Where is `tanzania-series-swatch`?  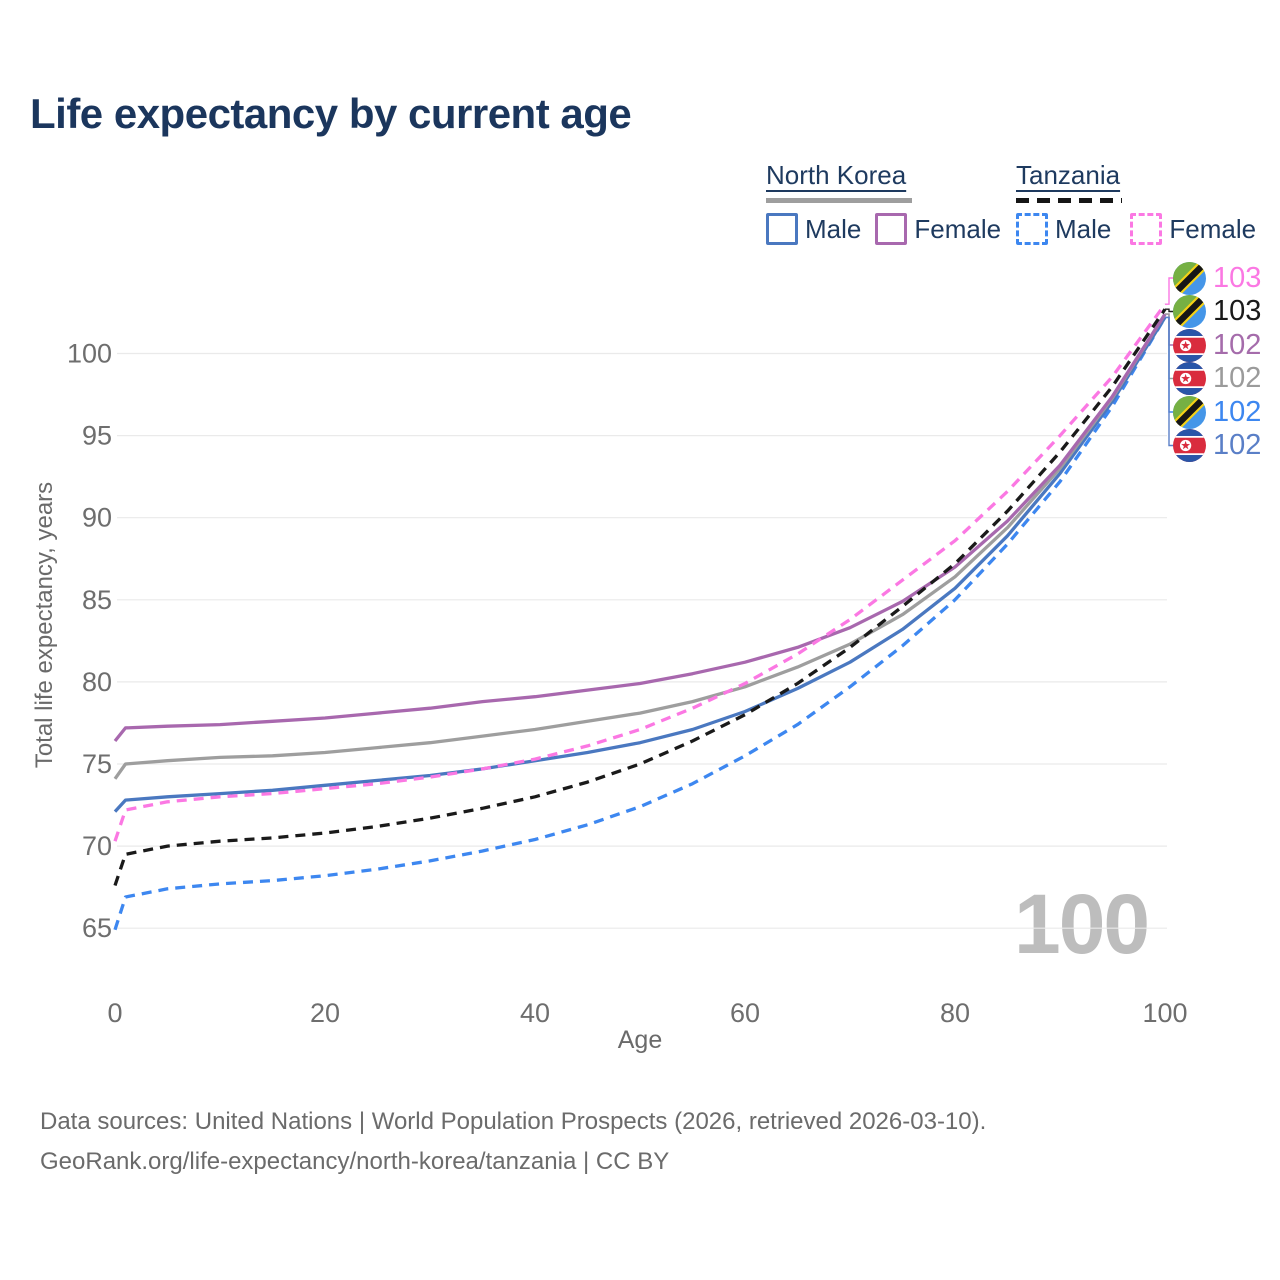 tanzania-series-swatch is located at coordinates (1069, 200).